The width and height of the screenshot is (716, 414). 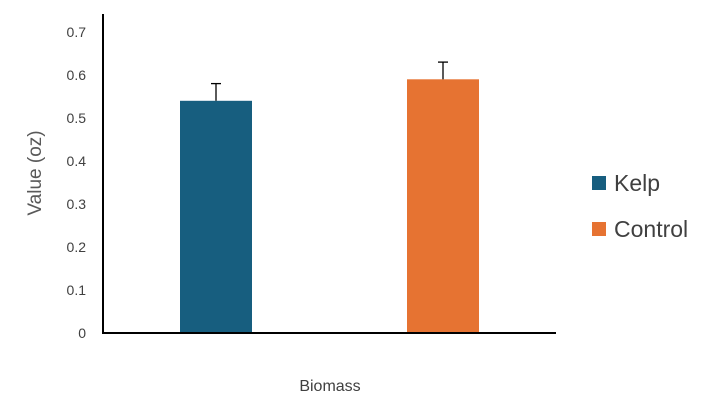 What do you see at coordinates (651, 229) in the screenshot?
I see `legend-label-control: Control` at bounding box center [651, 229].